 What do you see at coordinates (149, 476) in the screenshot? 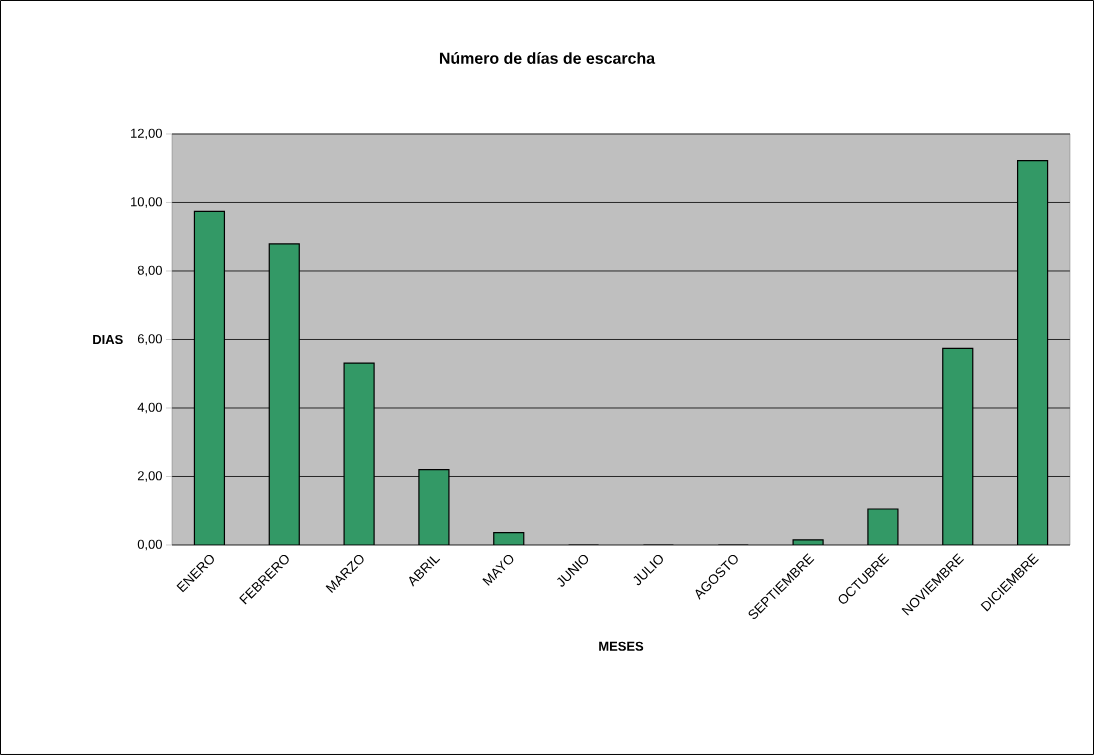
I see `y-tick-label: 2,00` at bounding box center [149, 476].